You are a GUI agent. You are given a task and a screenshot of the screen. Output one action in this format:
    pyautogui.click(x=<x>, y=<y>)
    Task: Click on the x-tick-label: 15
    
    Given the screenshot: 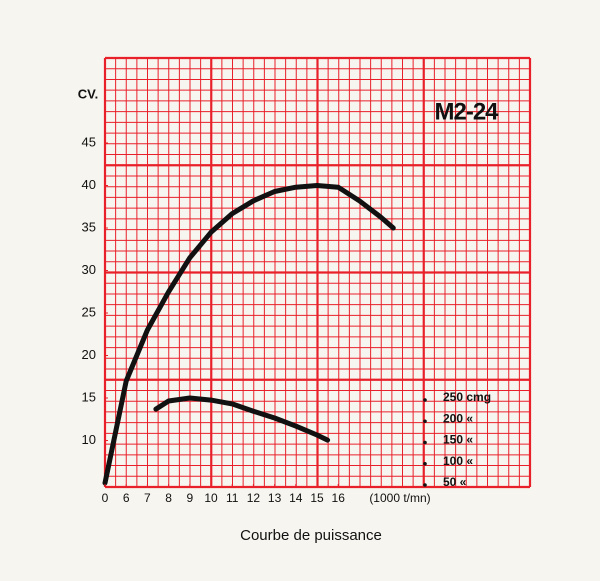 What is the action you would take?
    pyautogui.click(x=317, y=498)
    